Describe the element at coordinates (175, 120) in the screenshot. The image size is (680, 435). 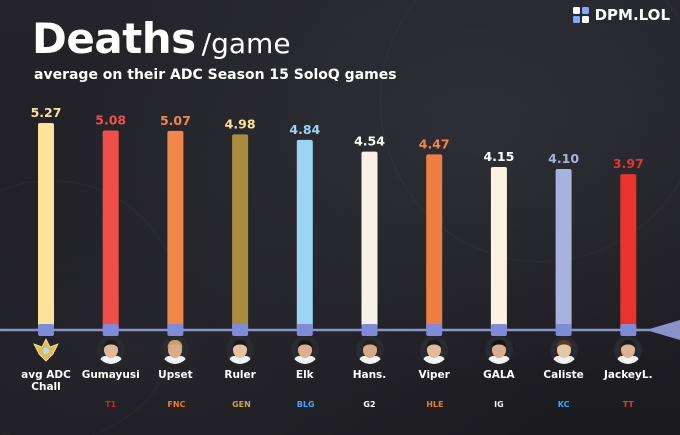
I see `data-label: 5.07` at that location.